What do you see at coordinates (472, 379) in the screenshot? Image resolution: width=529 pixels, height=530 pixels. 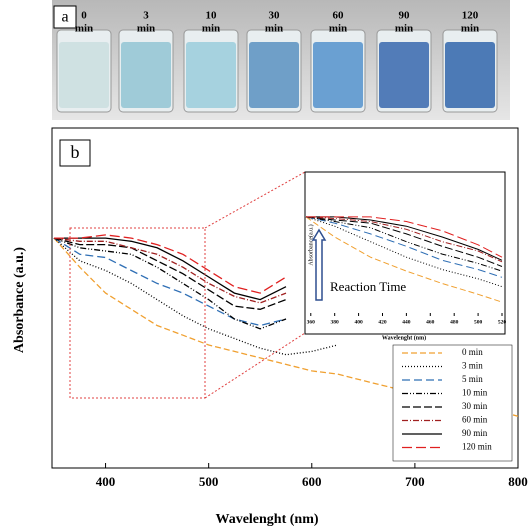 I see `legend-label: 5 min` at bounding box center [472, 379].